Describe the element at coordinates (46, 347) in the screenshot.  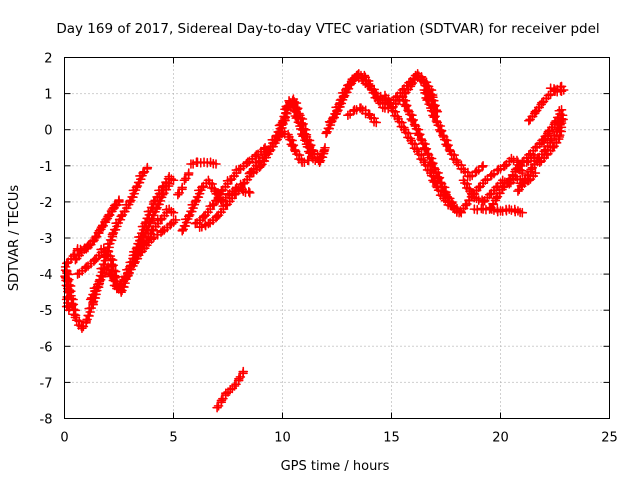
I see `y-tick-label: -6` at that location.